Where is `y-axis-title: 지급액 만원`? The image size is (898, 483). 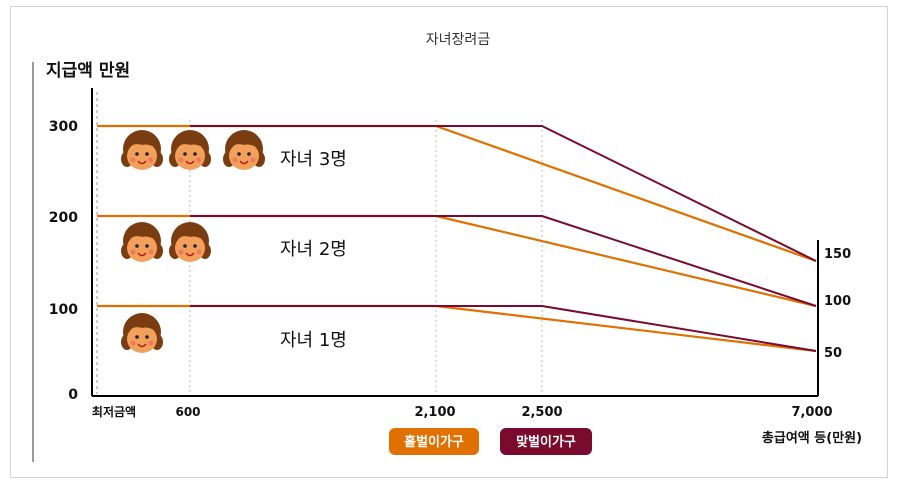
y-axis-title: 지급액 만원 is located at coordinates (88, 71).